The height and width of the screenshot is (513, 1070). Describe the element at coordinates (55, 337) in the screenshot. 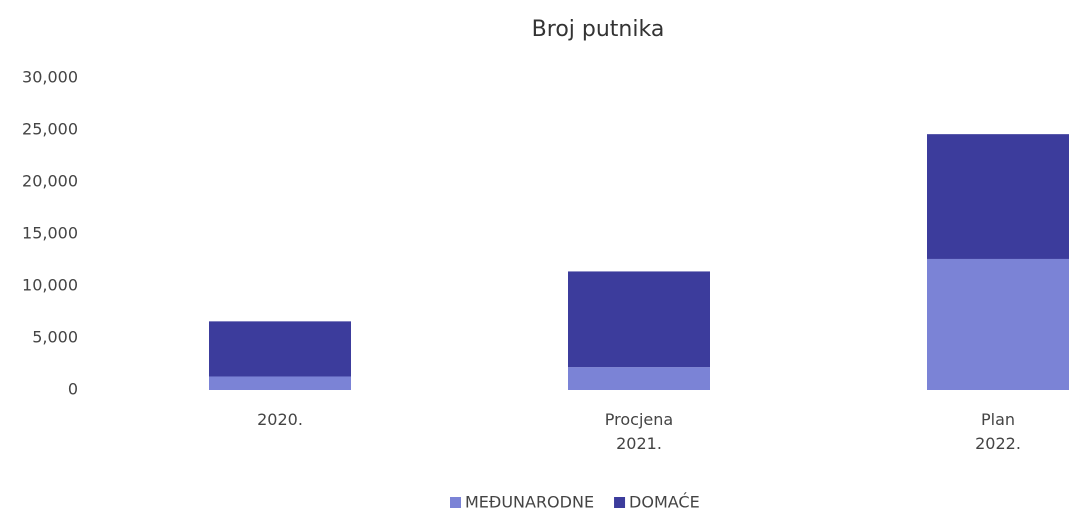

I see `y-tick-label: 5,000` at that location.